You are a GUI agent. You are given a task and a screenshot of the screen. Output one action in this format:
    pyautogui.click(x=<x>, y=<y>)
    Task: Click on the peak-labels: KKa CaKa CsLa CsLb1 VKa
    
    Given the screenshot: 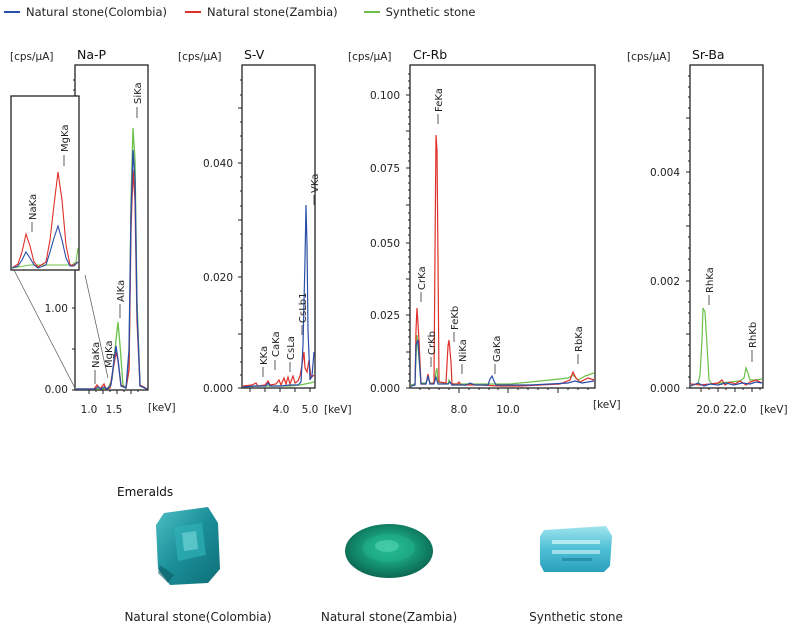 What is the action you would take?
    pyautogui.click(x=290, y=275)
    